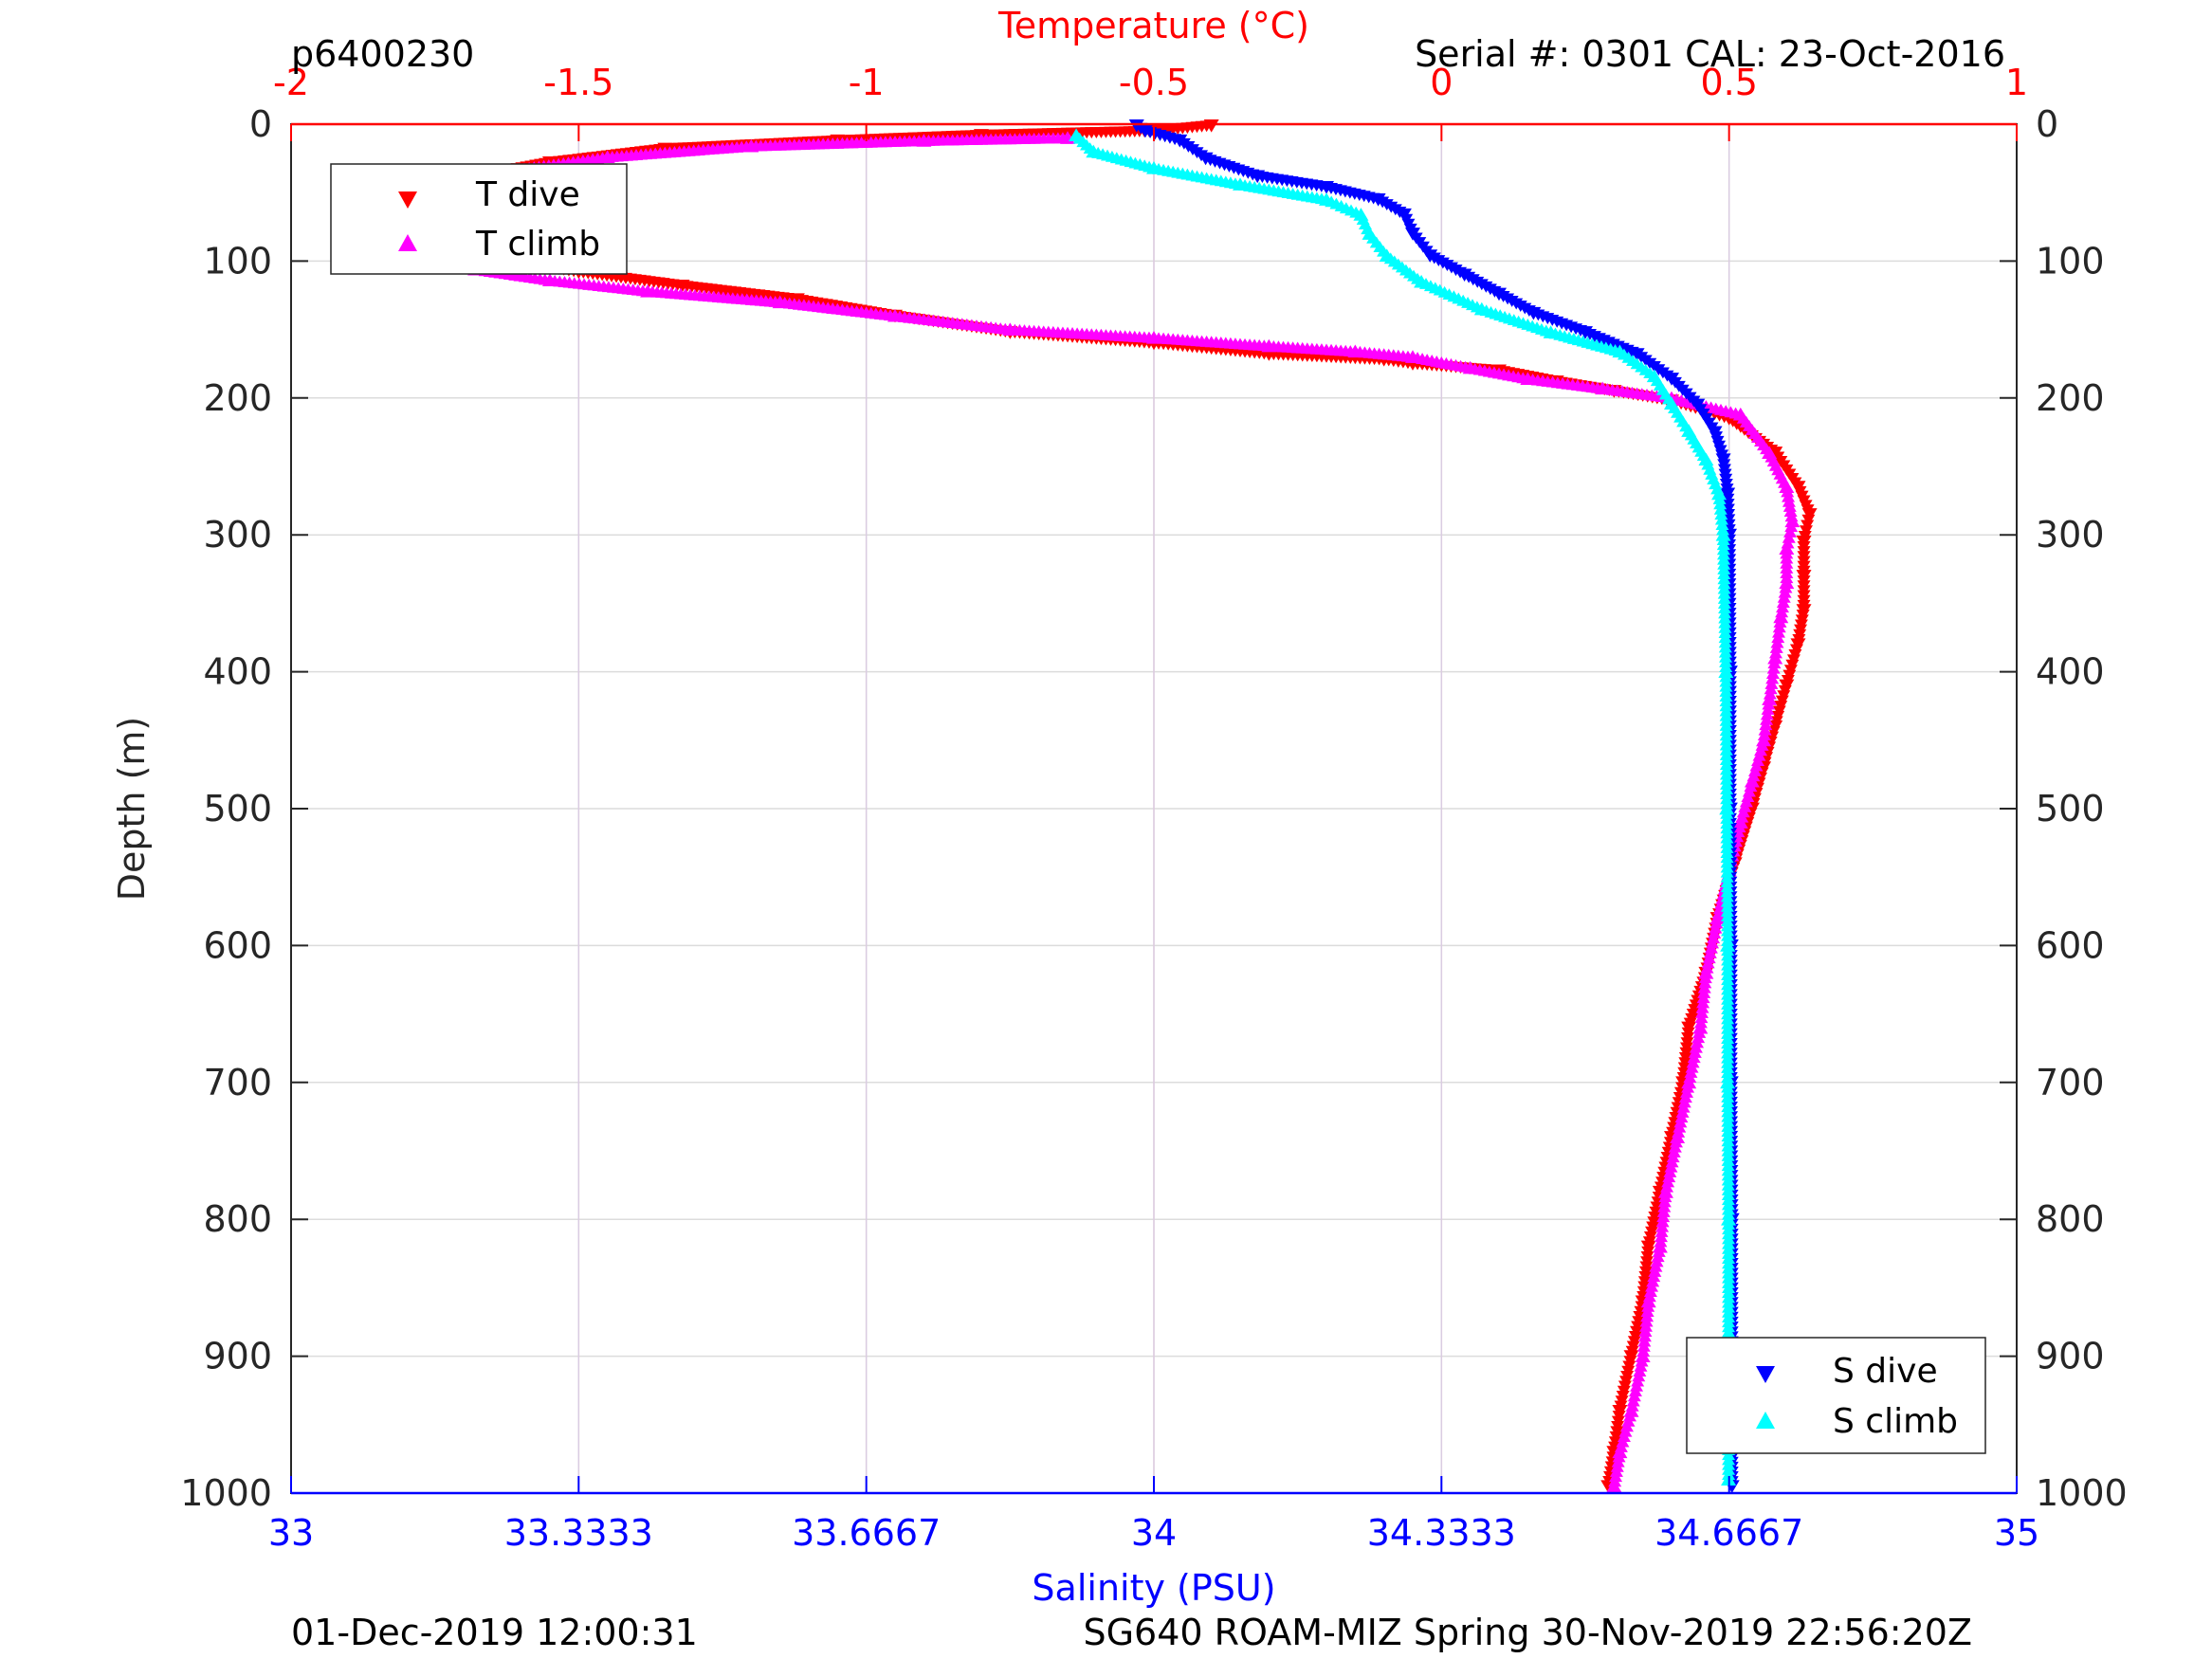 The width and height of the screenshot is (2212, 1659). I want to click on depth-tick-label-right: 100, so click(2070, 261).